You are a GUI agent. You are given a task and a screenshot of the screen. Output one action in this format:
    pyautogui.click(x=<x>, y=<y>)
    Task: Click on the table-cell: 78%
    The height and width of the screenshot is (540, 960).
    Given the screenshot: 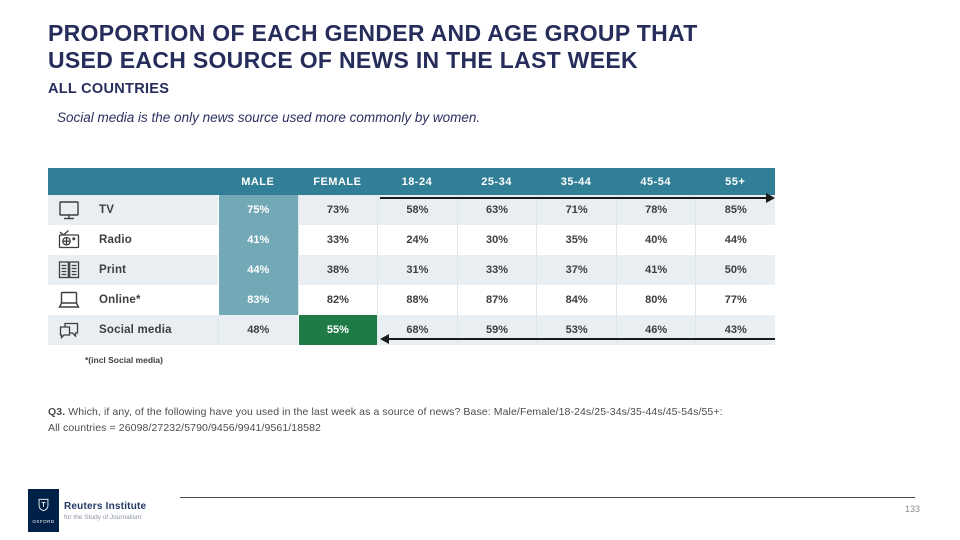 What is the action you would take?
    pyautogui.click(x=655, y=210)
    